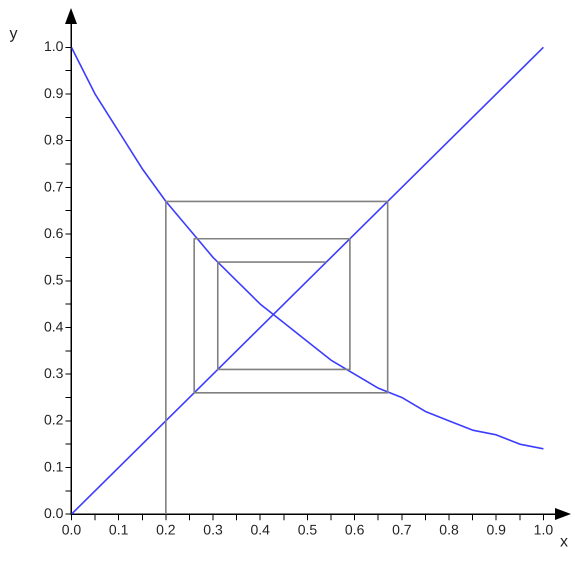  I want to click on x-tick-label: 0.3, so click(213, 529).